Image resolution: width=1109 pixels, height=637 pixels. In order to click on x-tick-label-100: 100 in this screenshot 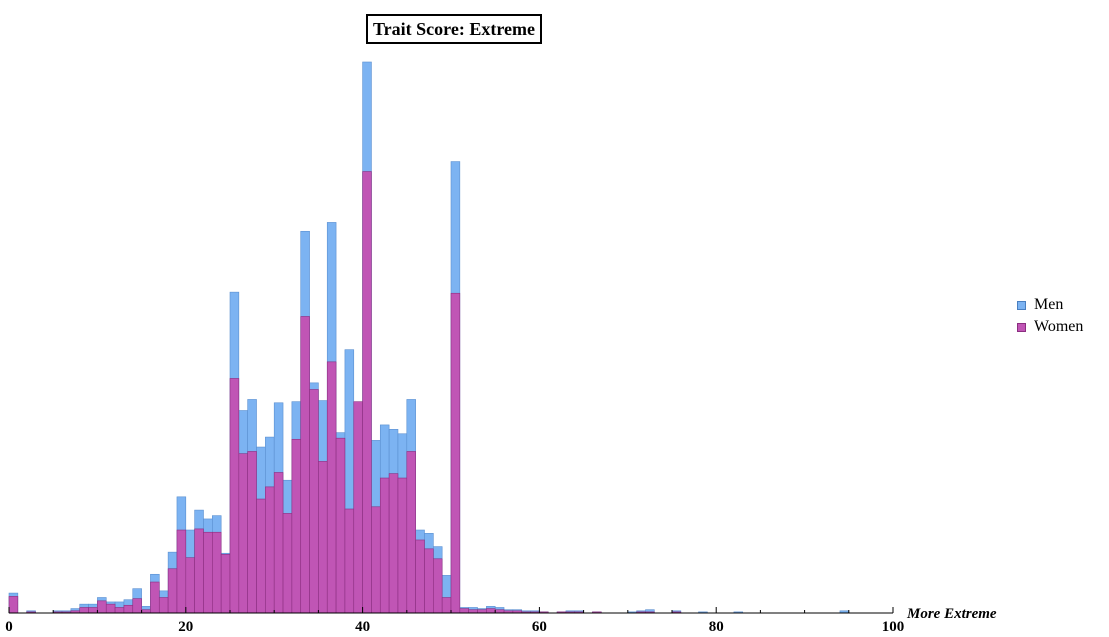, I will do `click(893, 627)`.